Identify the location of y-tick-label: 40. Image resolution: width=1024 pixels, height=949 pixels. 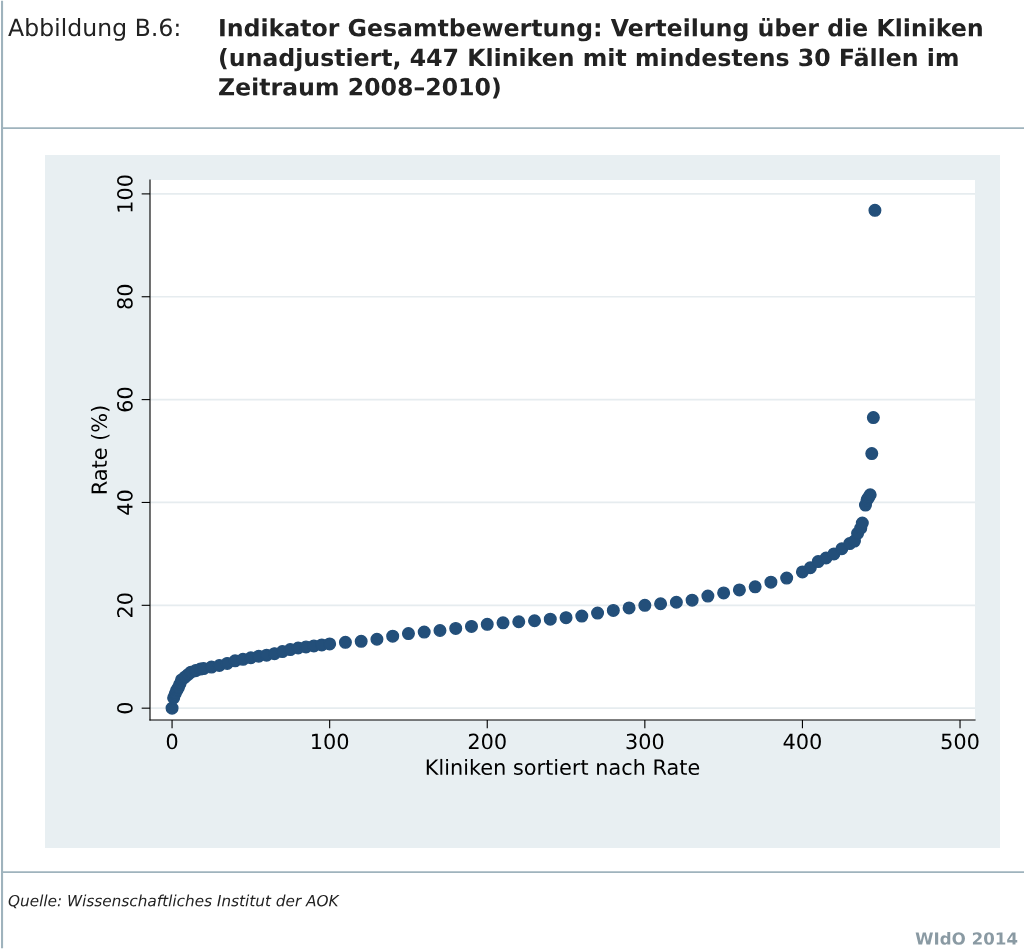
(125, 502).